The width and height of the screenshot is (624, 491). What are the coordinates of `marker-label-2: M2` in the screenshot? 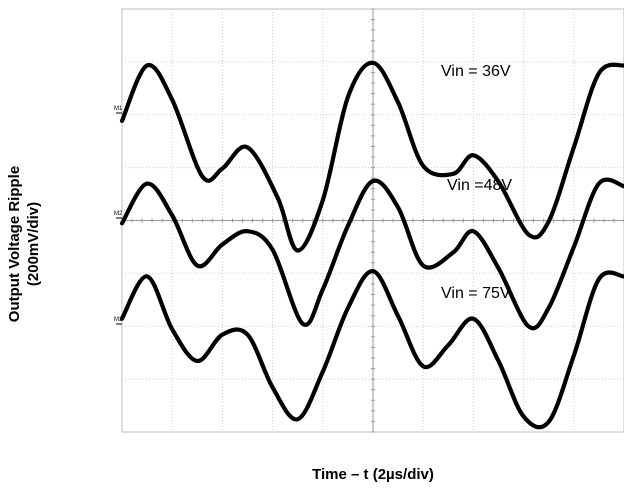 It's located at (118, 214).